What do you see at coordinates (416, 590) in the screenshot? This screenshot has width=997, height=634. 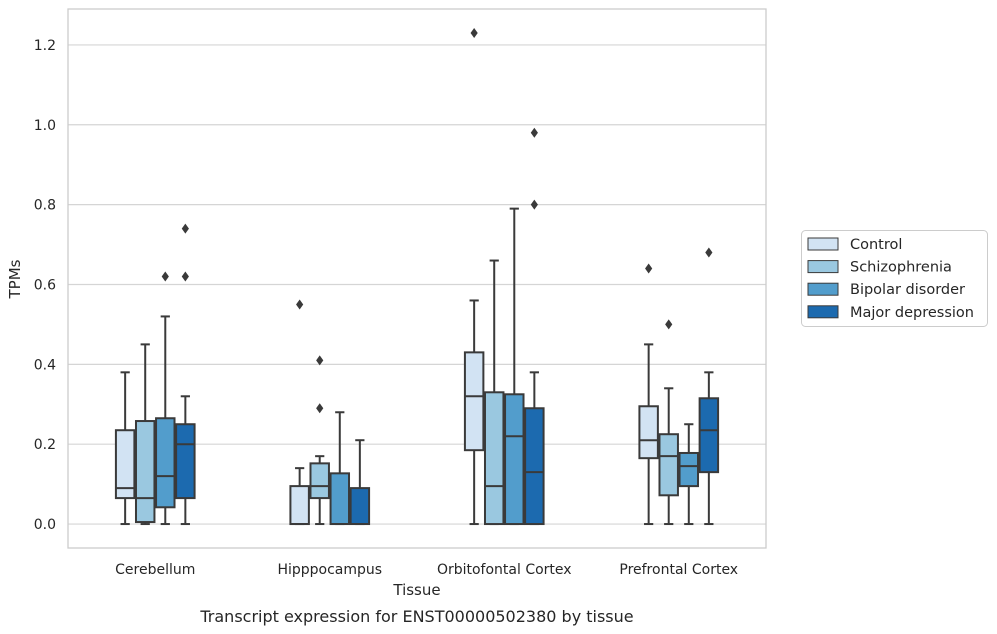 I see `x-axis-title: Tissue` at bounding box center [416, 590].